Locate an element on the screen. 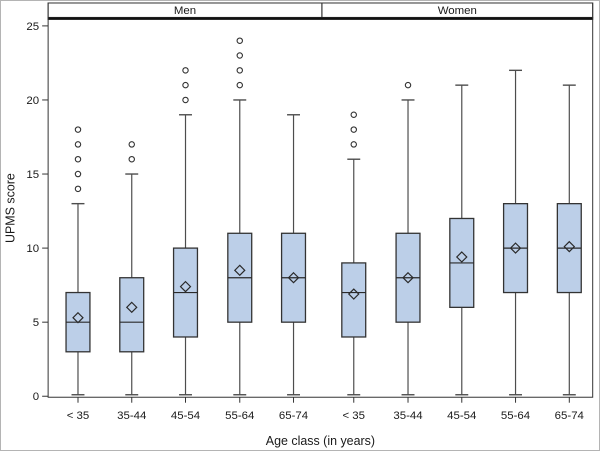 Image resolution: width=600 pixels, height=451 pixels. header-band-box is located at coordinates (320, 10).